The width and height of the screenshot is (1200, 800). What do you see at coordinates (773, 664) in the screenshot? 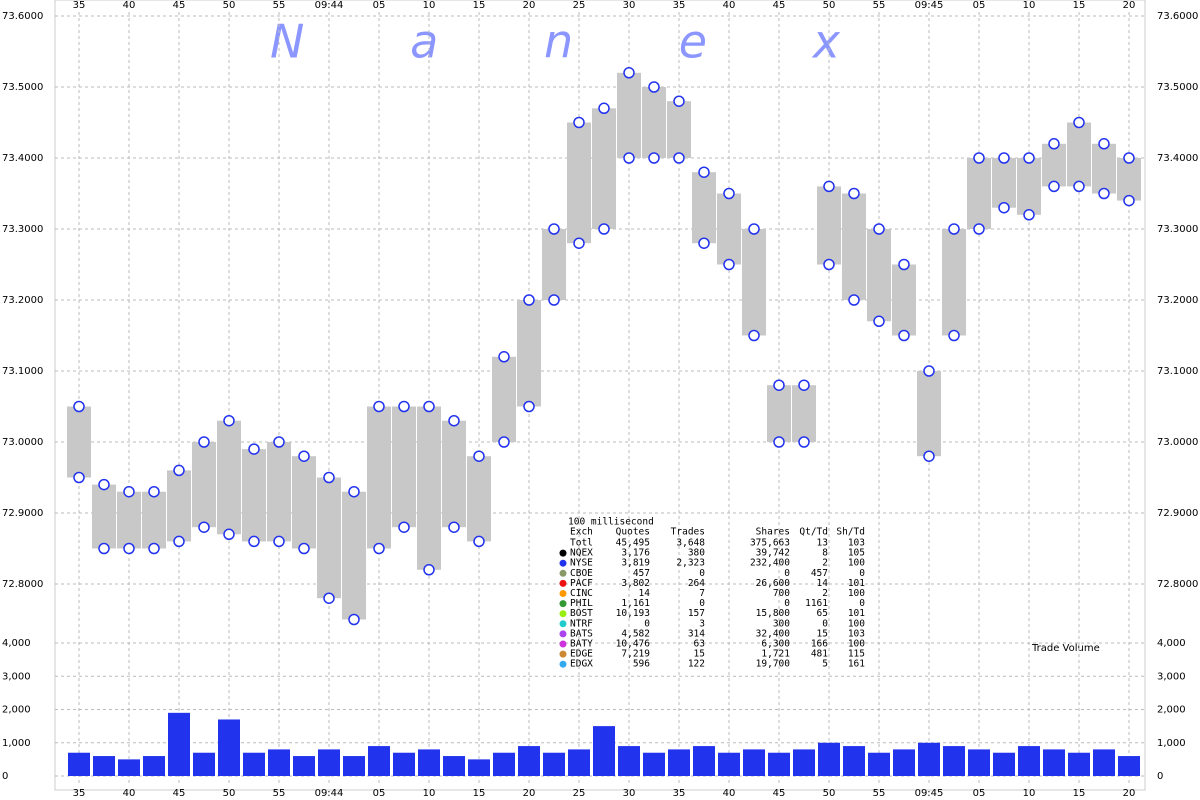
I see `table-cell: 19,700` at bounding box center [773, 664].